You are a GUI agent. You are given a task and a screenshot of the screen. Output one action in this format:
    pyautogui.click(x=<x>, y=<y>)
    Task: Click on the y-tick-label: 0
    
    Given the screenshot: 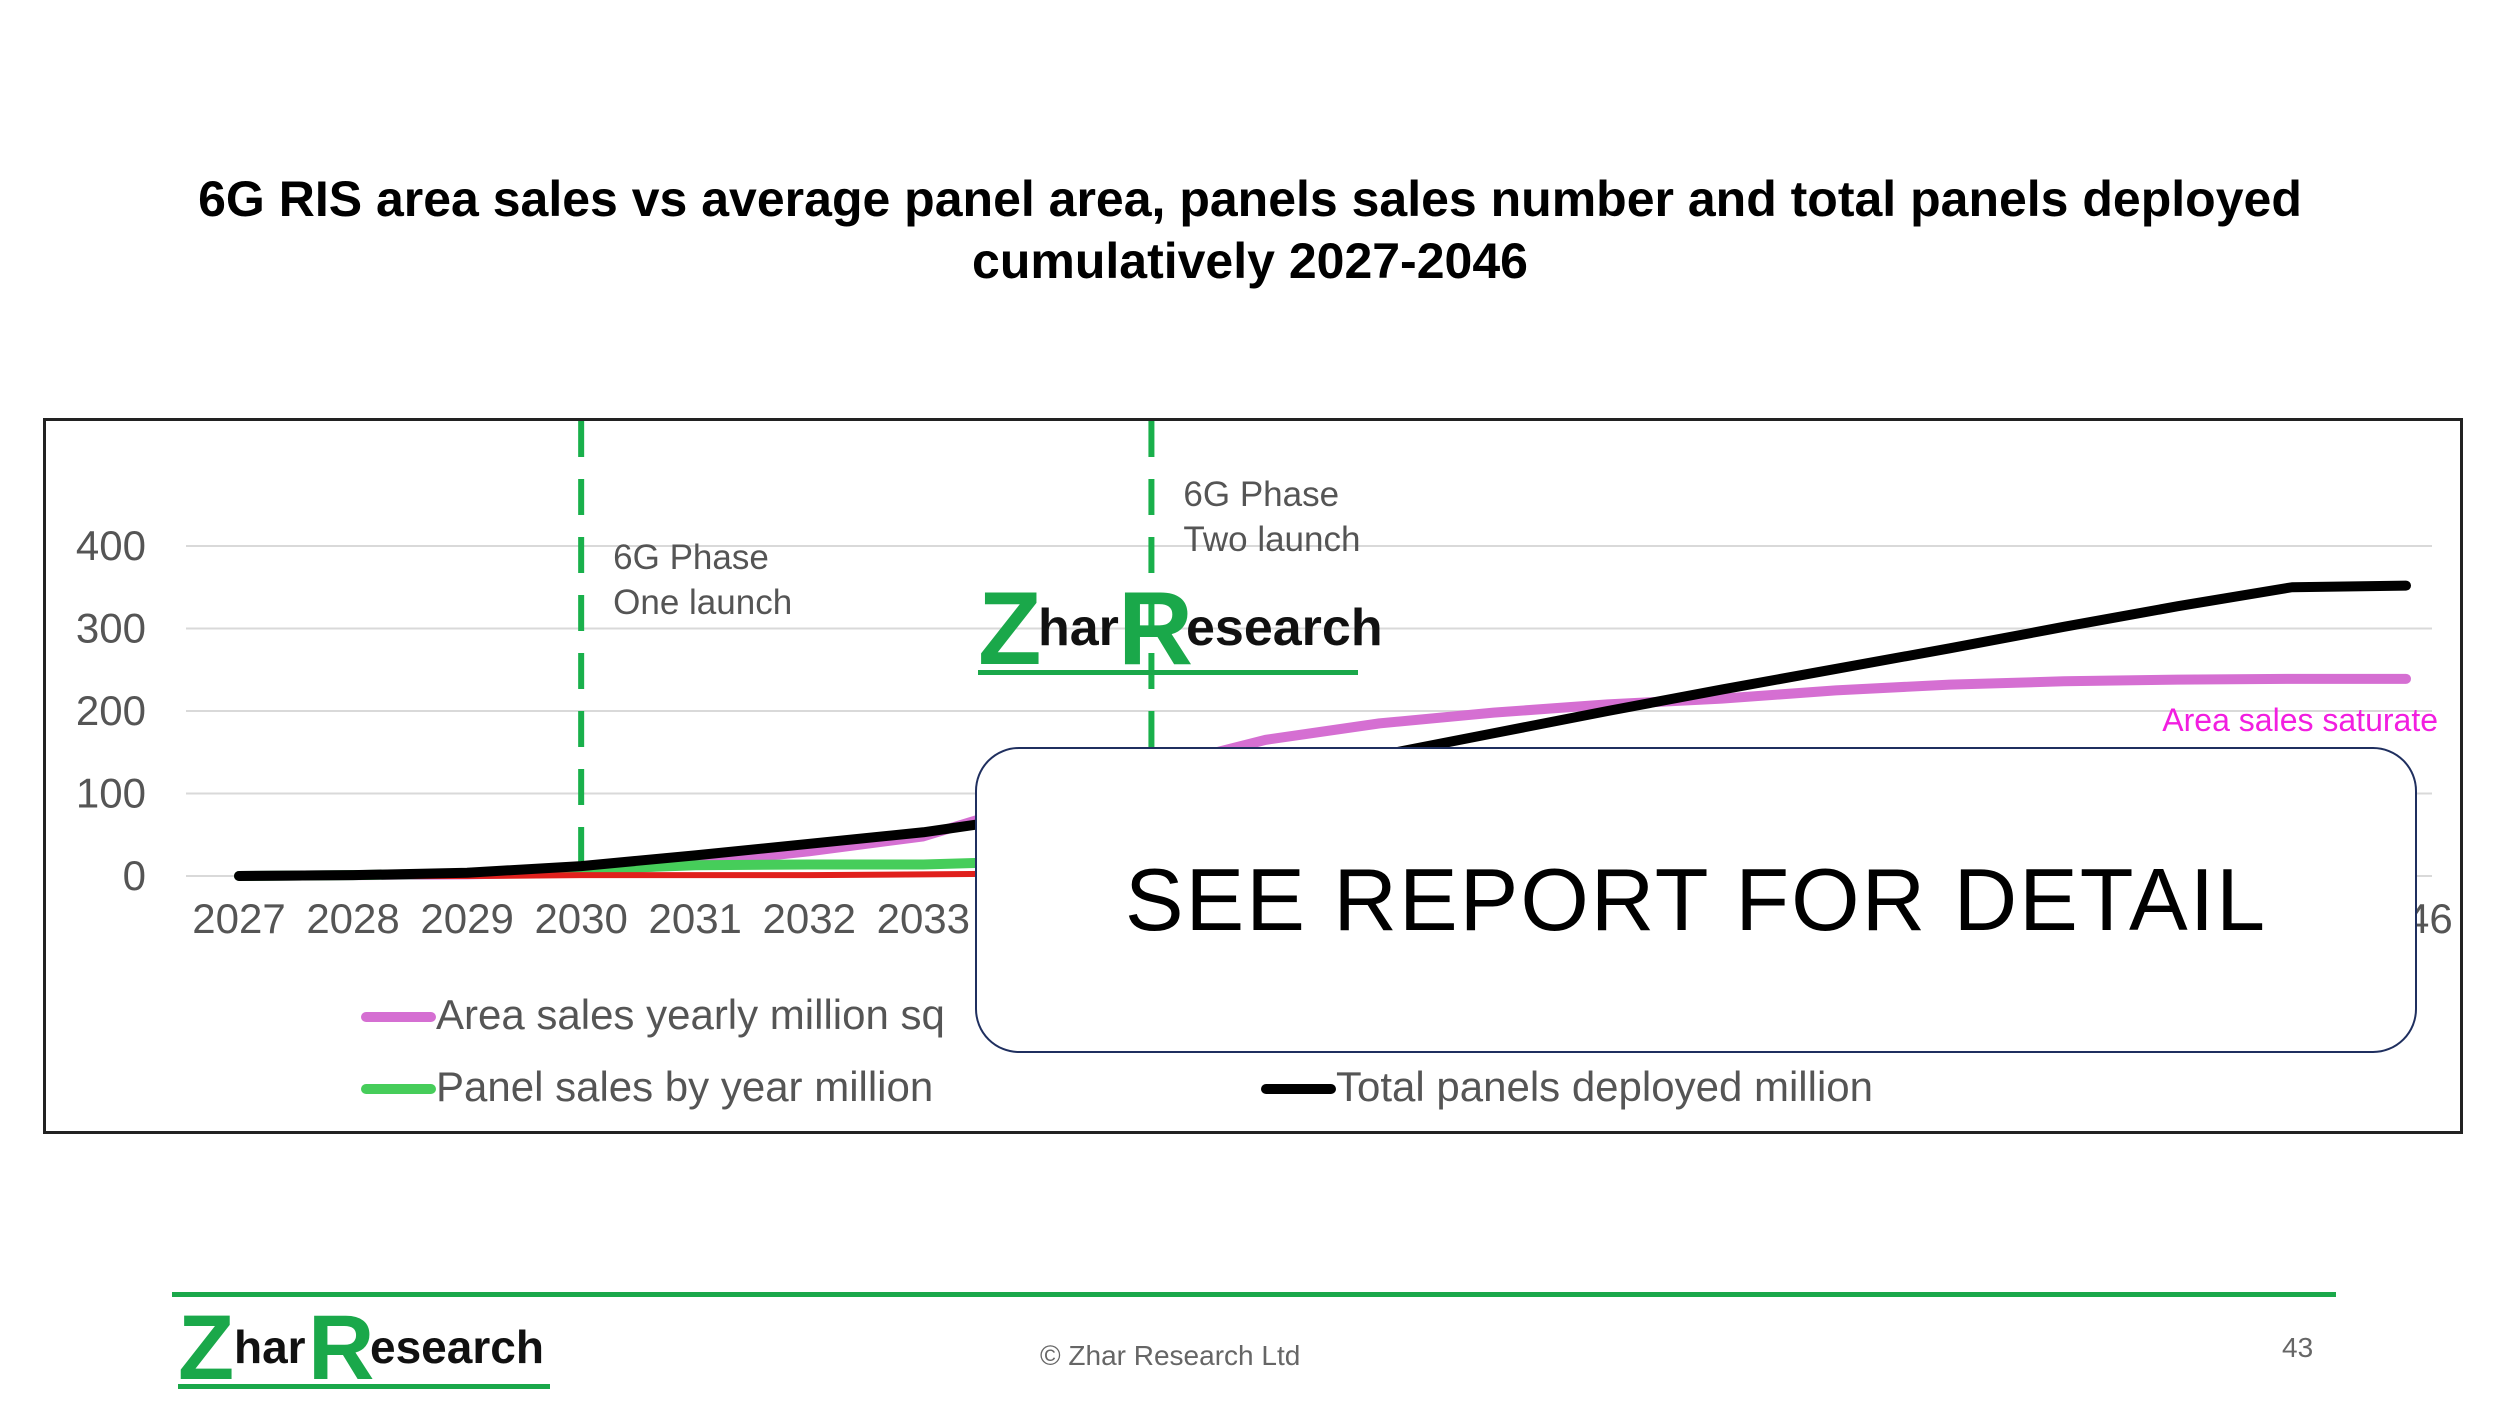 What is the action you would take?
    pyautogui.click(x=134, y=875)
    